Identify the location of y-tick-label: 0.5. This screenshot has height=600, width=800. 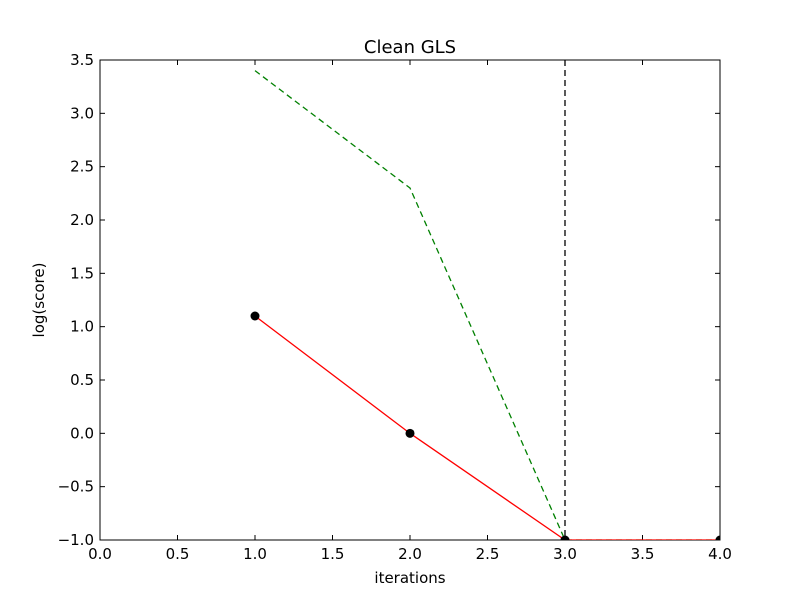
(82, 380).